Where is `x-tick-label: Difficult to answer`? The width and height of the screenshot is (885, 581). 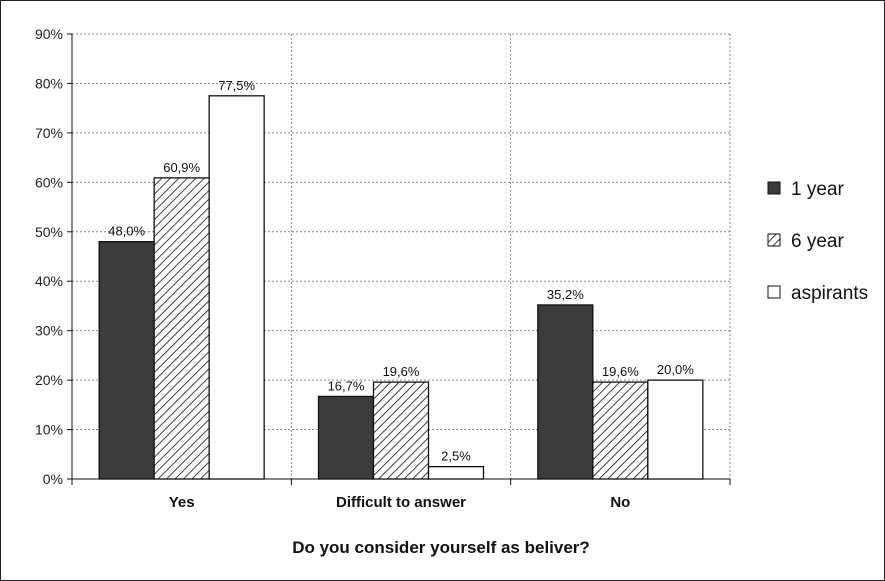
x-tick-label: Difficult to answer is located at coordinates (401, 502).